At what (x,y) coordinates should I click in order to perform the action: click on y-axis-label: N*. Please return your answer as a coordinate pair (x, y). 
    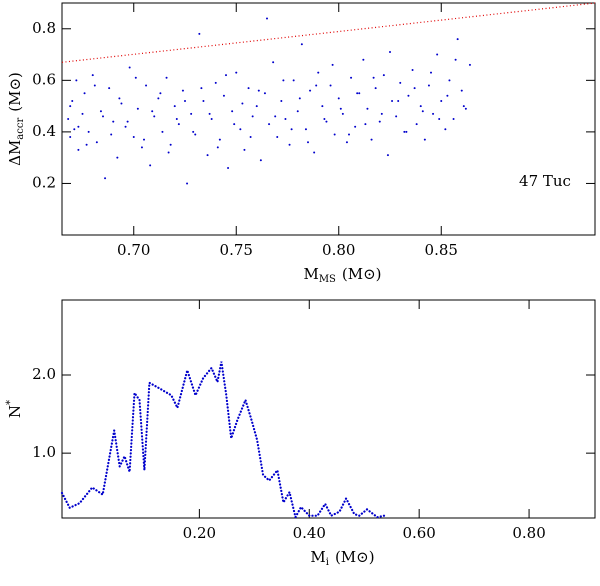
    Looking at the image, I should click on (15, 409).